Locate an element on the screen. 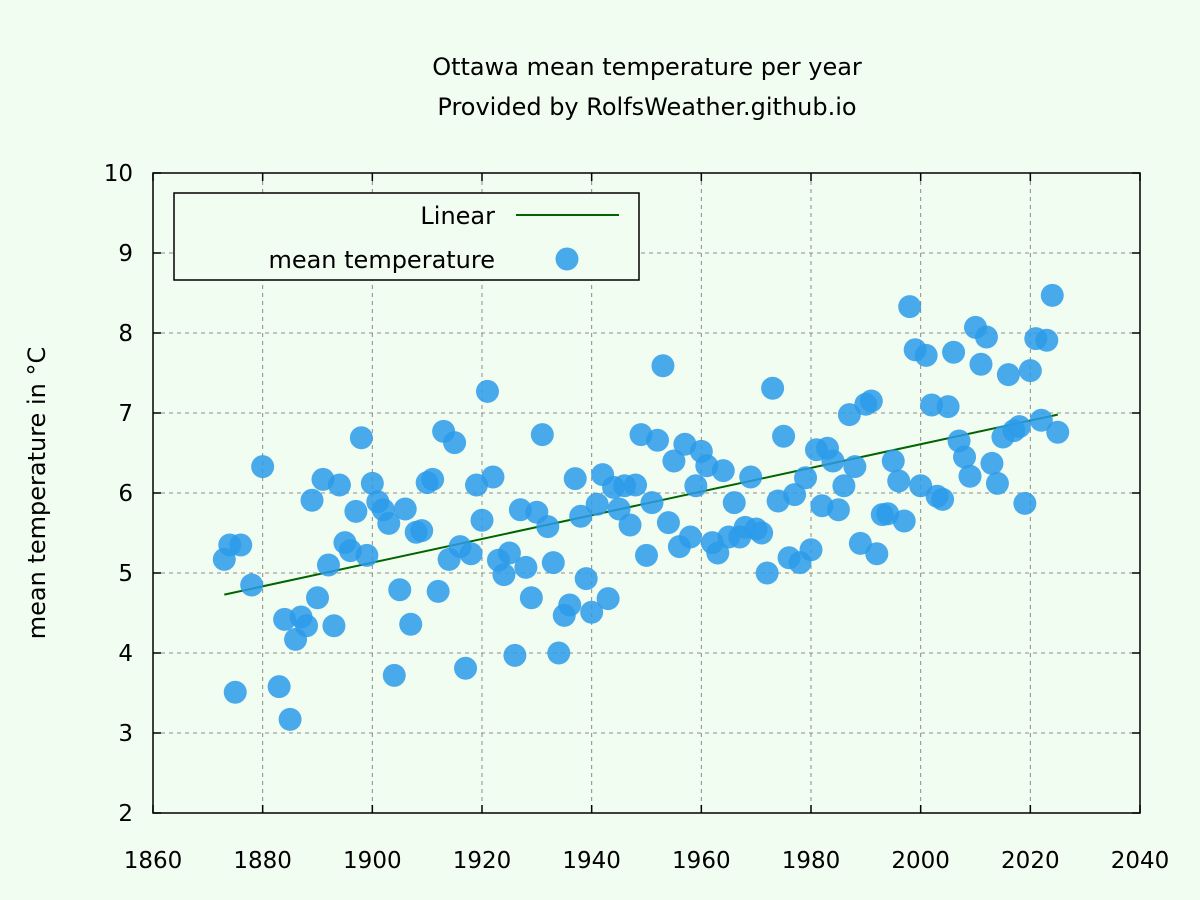 This screenshot has width=1200, height=900. x-tick-label: 1920 is located at coordinates (482, 861).